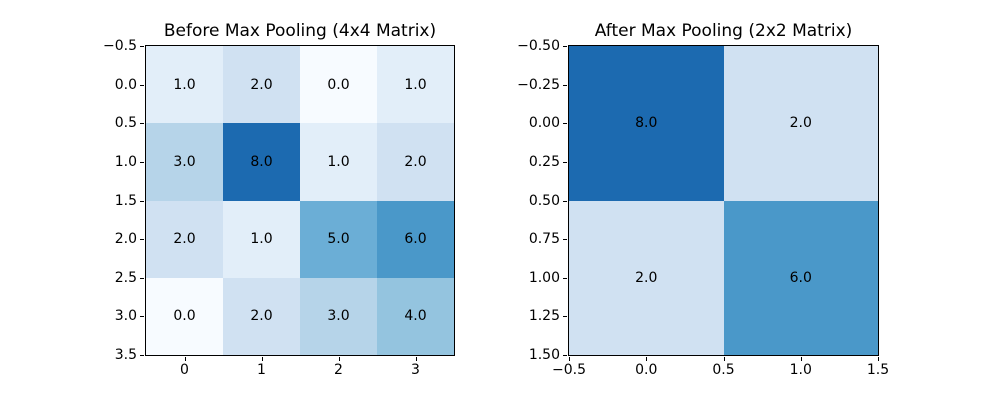 Image resolution: width=1000 pixels, height=400 pixels. What do you see at coordinates (300, 31) in the screenshot?
I see `before-pooling-title: Before Max Pooling (4x4 Matrix)` at bounding box center [300, 31].